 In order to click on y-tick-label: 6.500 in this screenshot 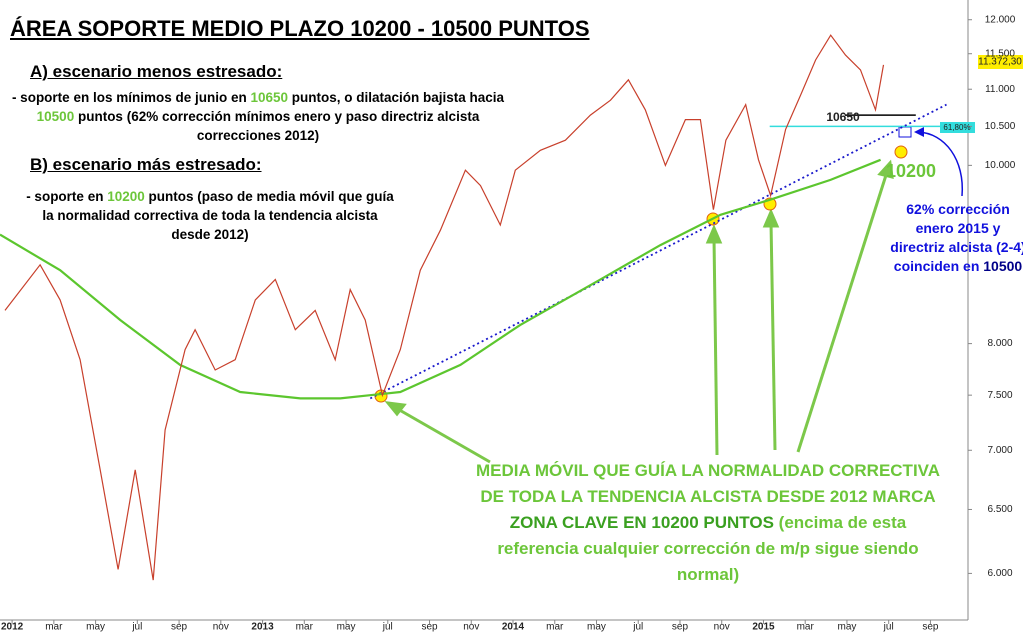, I will do `click(999, 509)`.